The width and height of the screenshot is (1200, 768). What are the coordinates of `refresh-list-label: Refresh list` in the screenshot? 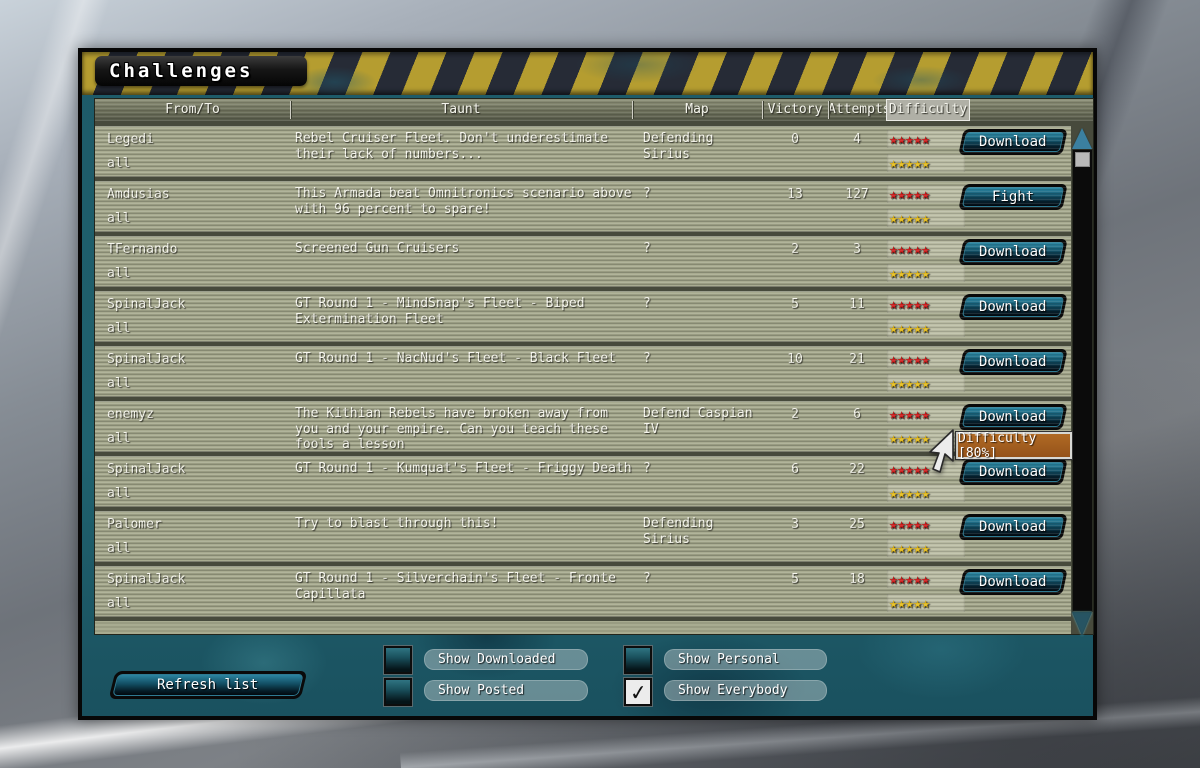 It's located at (208, 685).